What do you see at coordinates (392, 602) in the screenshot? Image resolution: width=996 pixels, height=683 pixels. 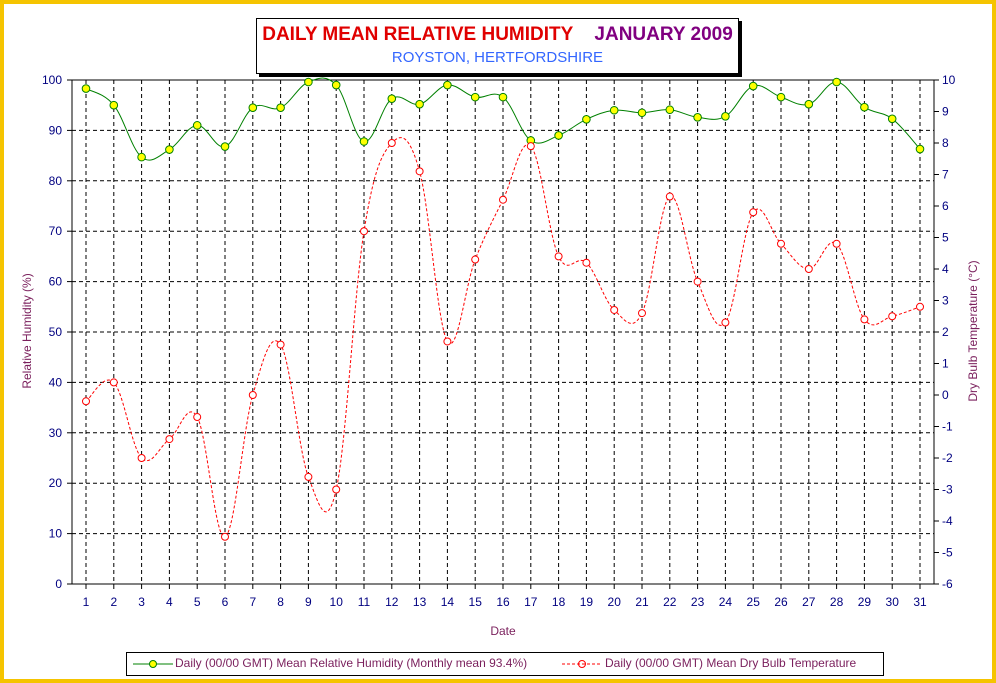 I see `x-tick-label: 12` at bounding box center [392, 602].